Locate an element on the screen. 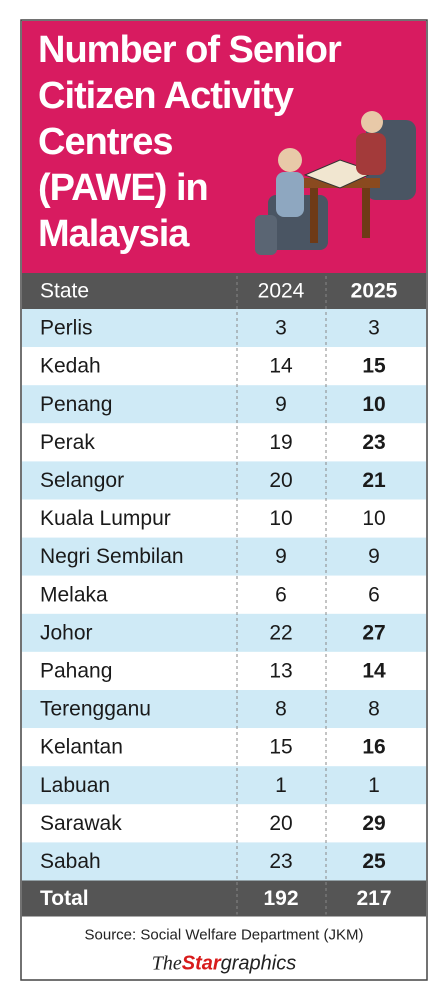 The width and height of the screenshot is (448, 1000). count: 21 is located at coordinates (374, 480).